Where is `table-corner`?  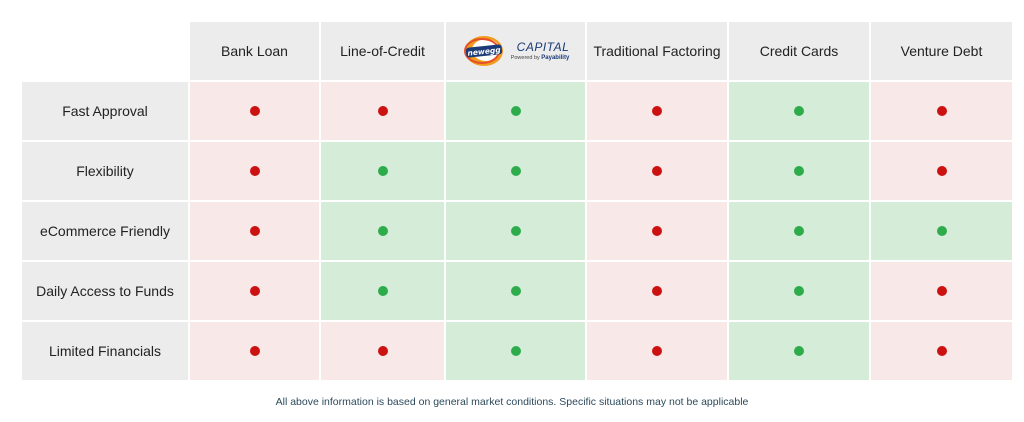
table-corner is located at coordinates (105, 51).